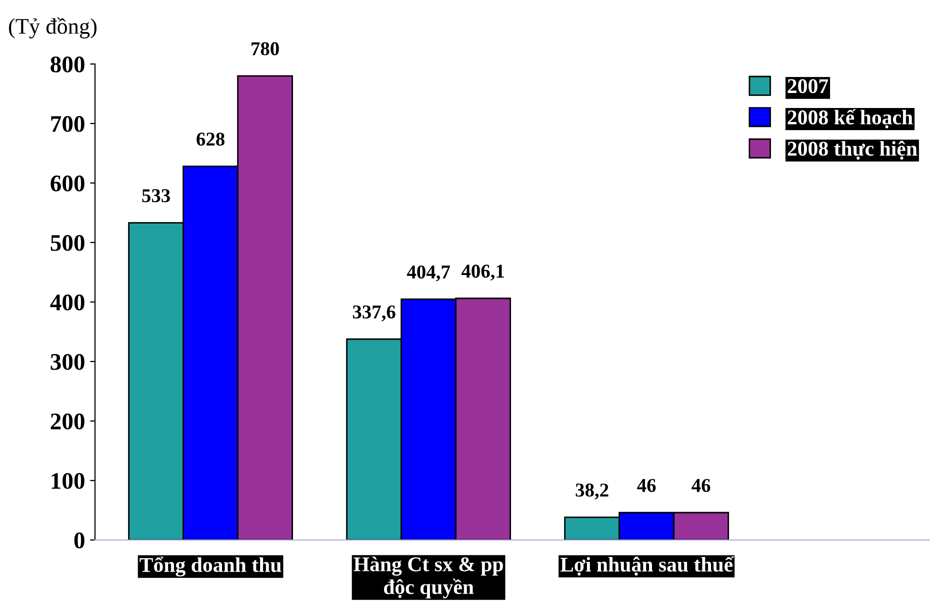 The width and height of the screenshot is (930, 604). Describe the element at coordinates (592, 492) in the screenshot. I see `data-label: 38,2` at that location.